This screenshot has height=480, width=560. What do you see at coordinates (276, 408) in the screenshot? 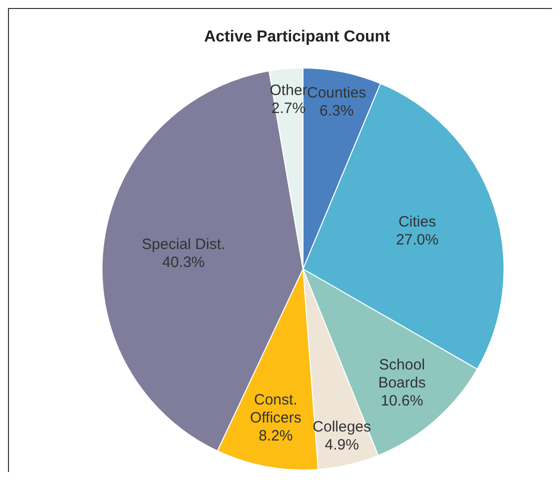
I see `slice-label: Const. Officers` at bounding box center [276, 408].